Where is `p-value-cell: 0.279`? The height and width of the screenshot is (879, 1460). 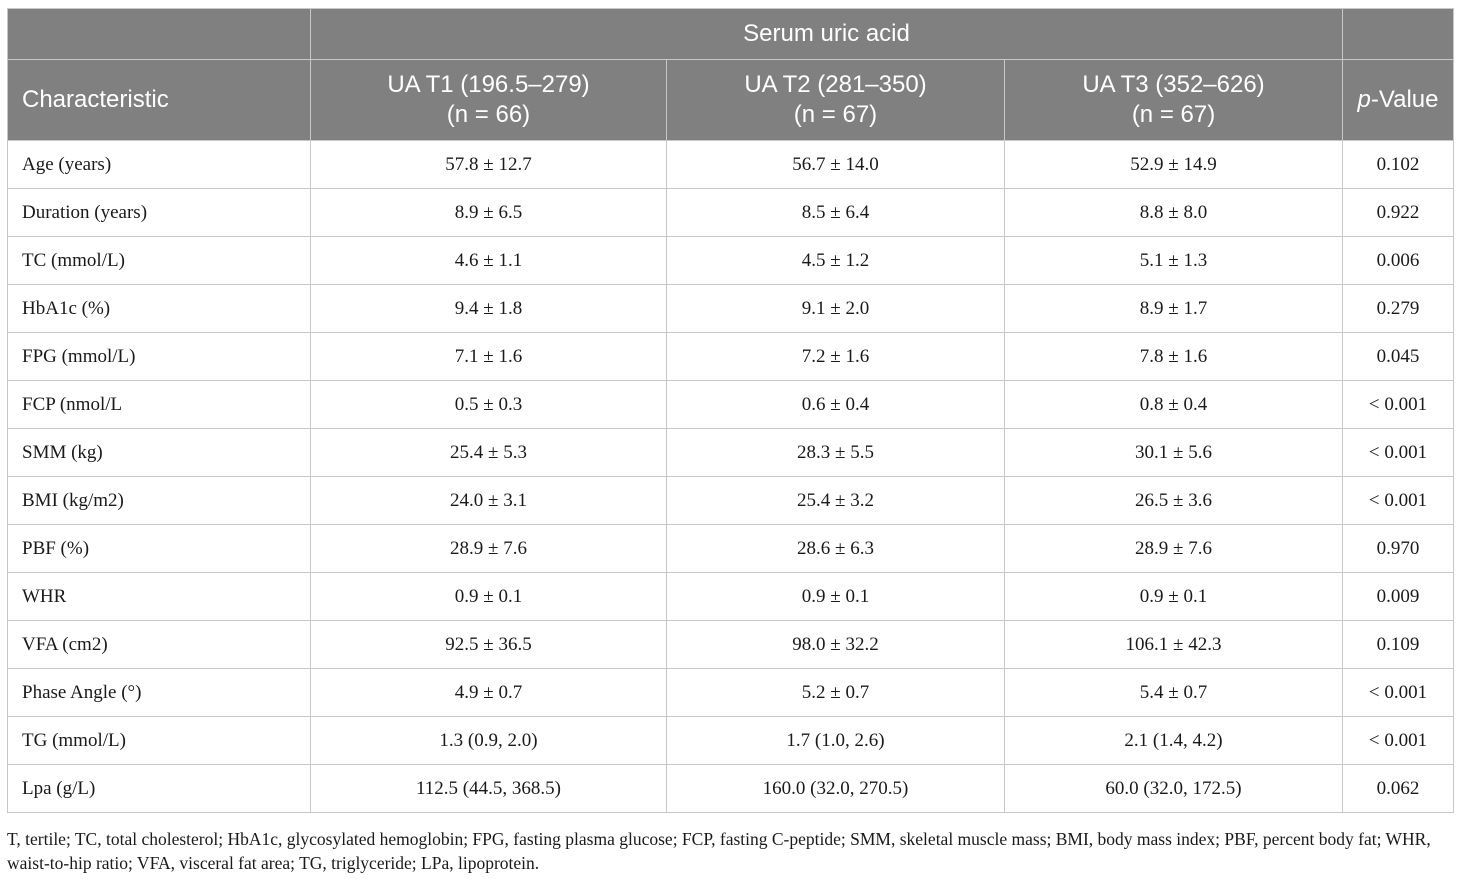
p-value-cell: 0.279 is located at coordinates (1398, 308).